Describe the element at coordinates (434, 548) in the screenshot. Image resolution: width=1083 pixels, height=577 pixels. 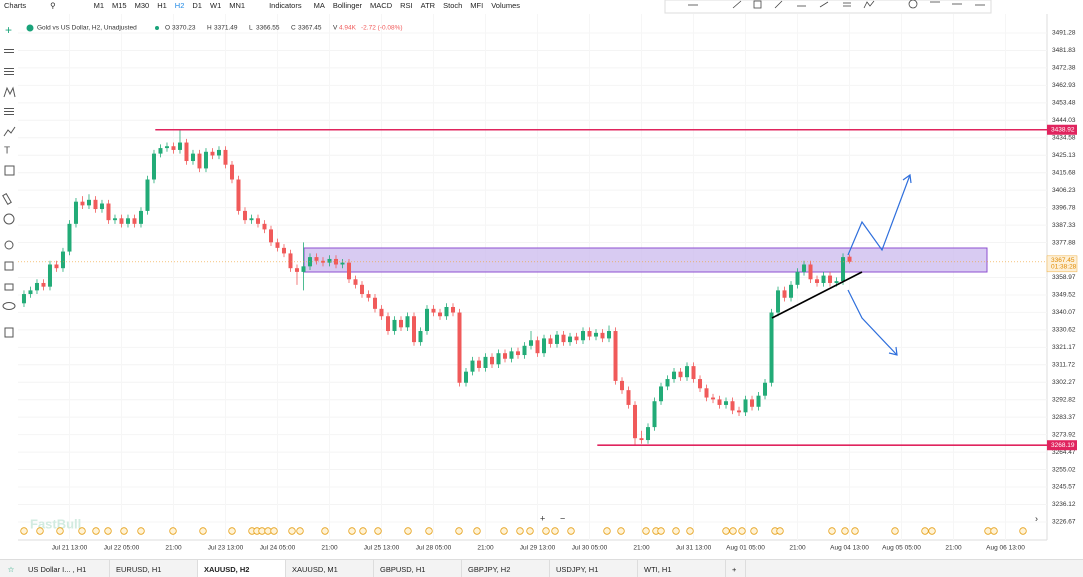
I see `x-tick-label: Jul 28 05:00` at that location.